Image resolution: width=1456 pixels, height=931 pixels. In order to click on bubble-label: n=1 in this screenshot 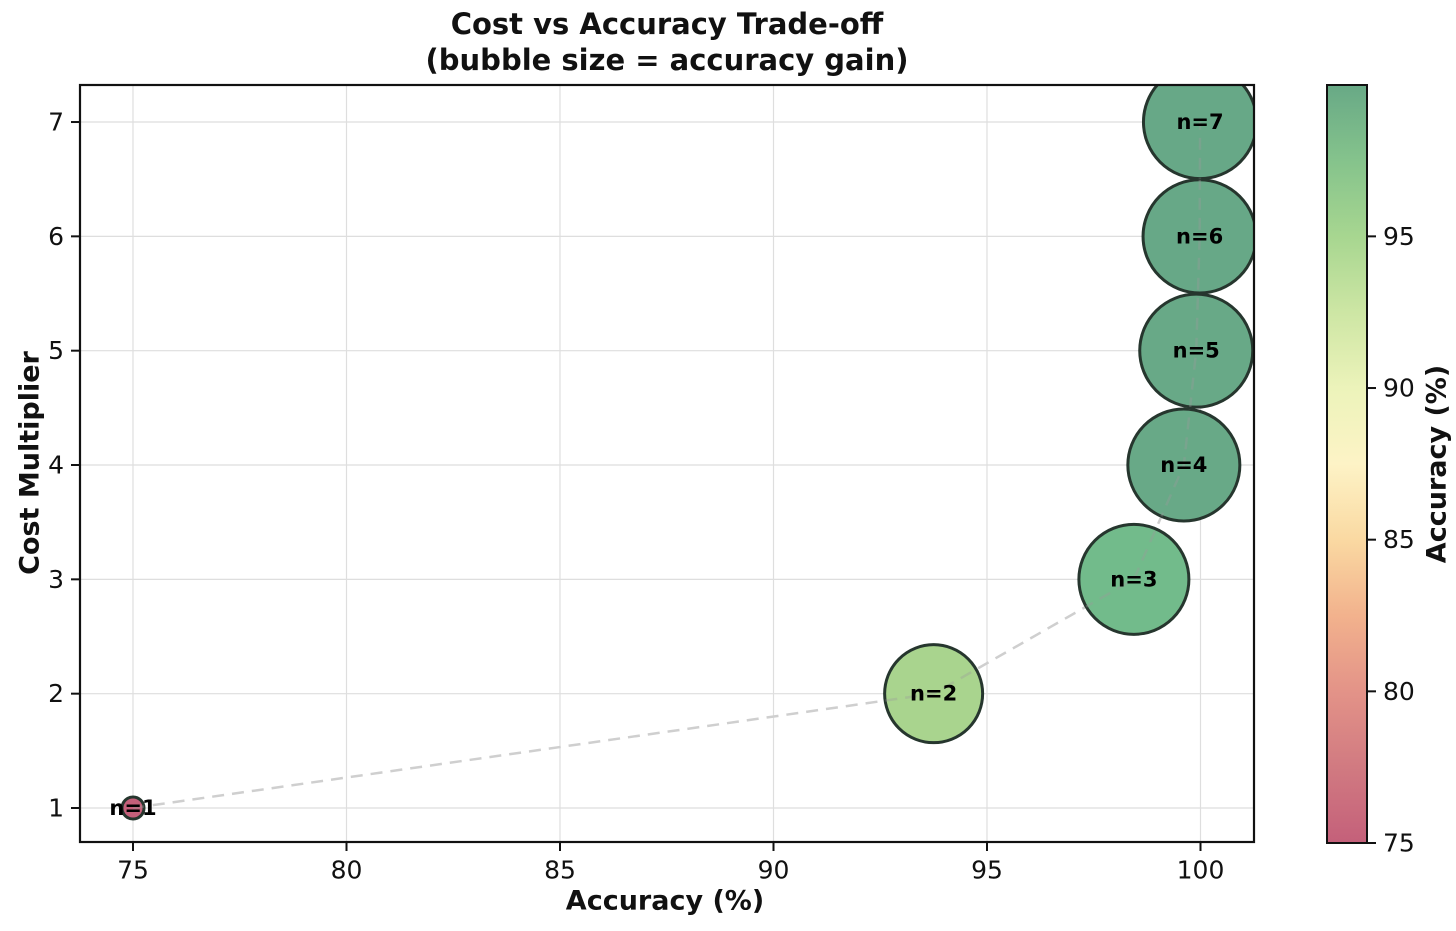, I will do `click(132, 808)`.